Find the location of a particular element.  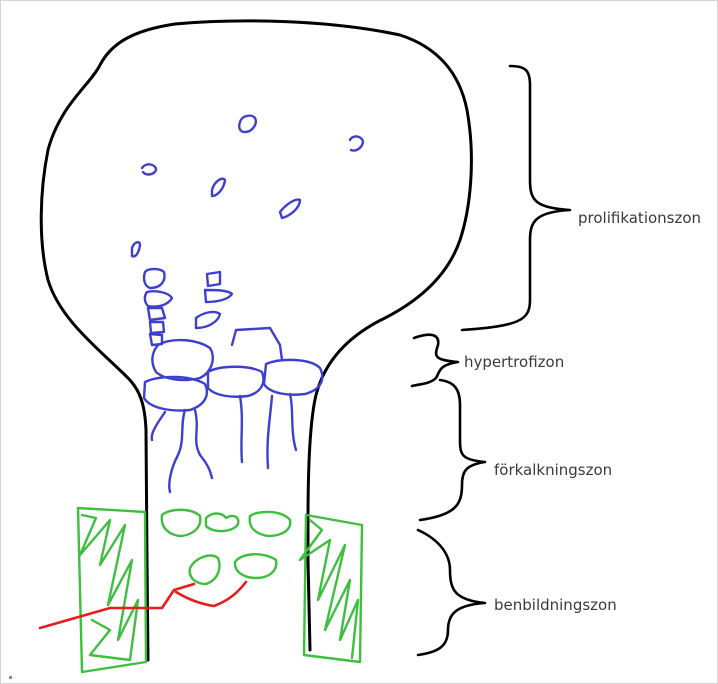

bone-block-right is located at coordinates (333, 588).